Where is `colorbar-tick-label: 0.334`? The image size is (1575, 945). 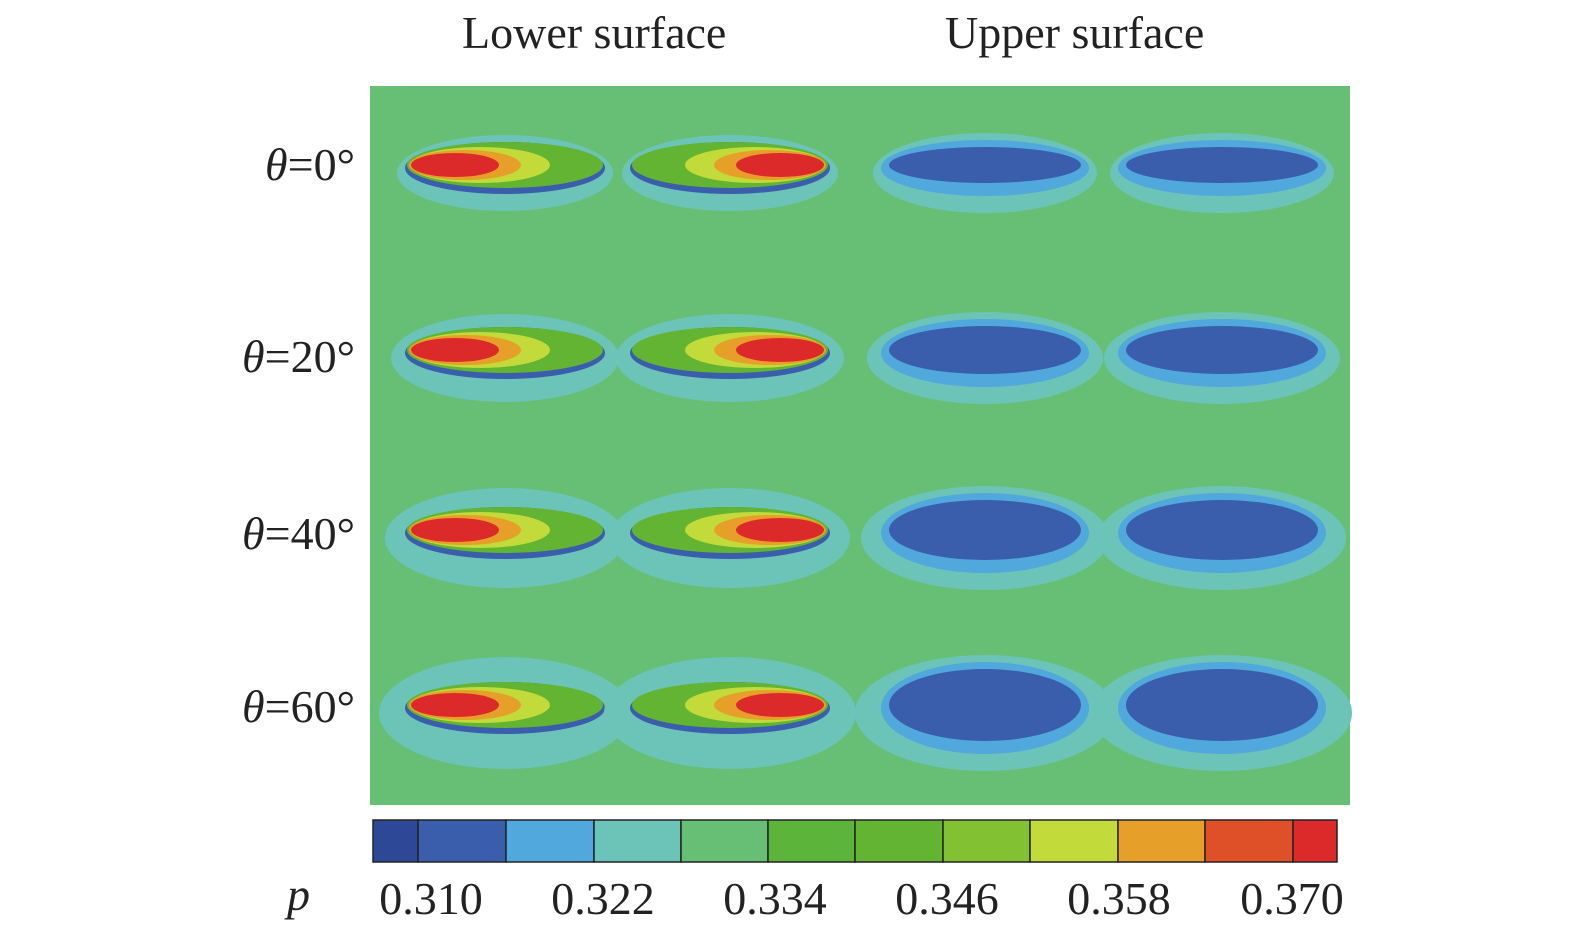
colorbar-tick-label: 0.334 is located at coordinates (775, 898).